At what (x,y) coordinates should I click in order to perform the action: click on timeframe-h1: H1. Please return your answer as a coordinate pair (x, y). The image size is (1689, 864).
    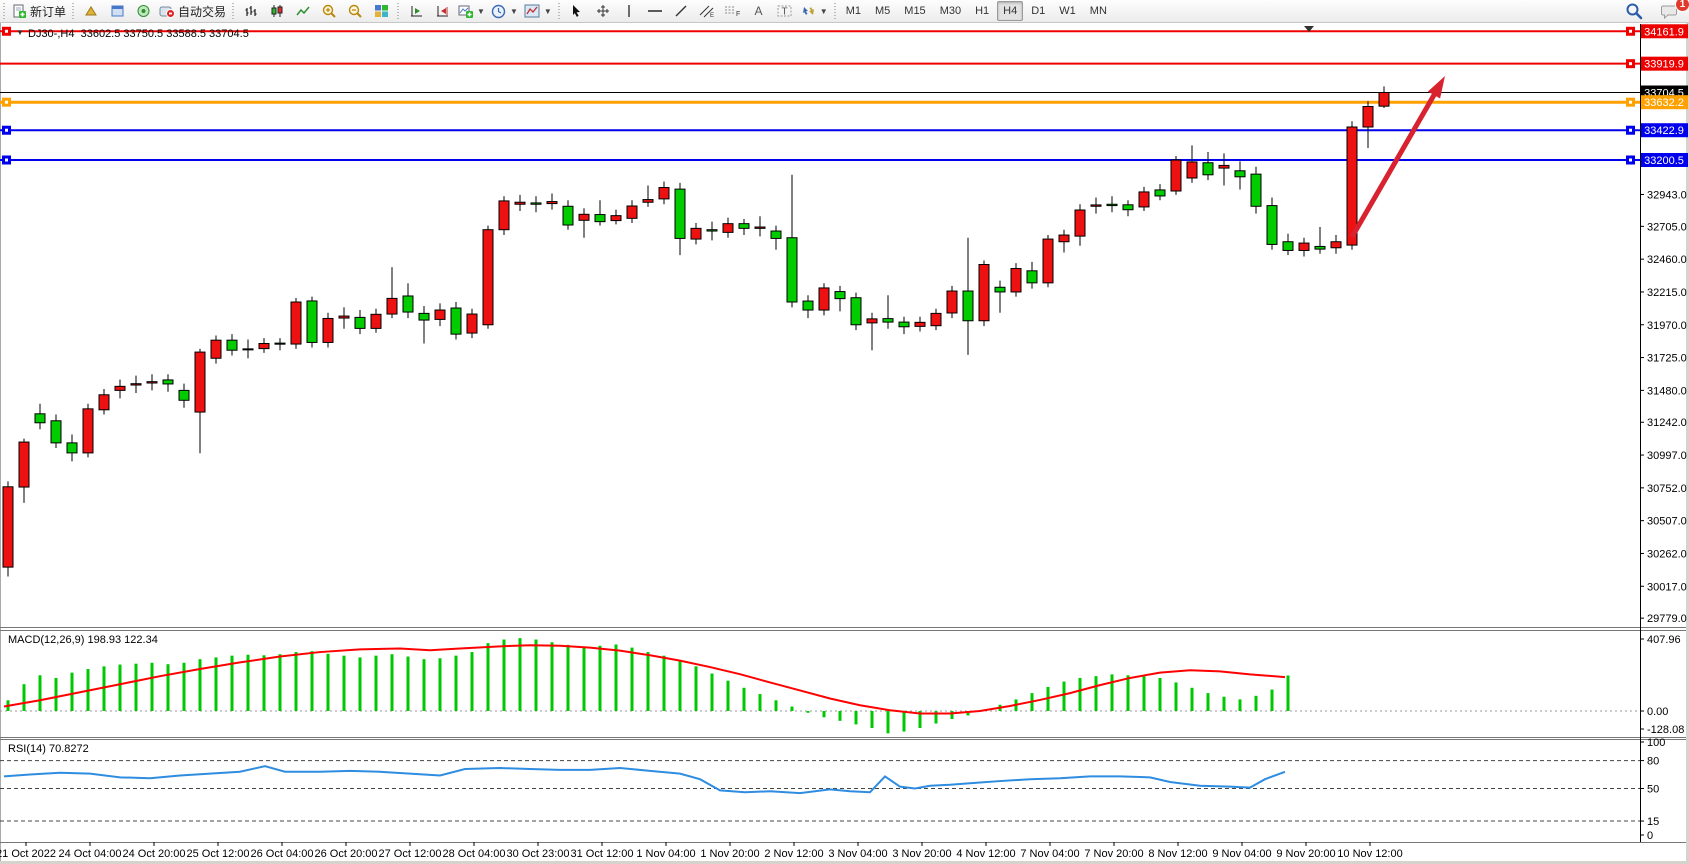
    Looking at the image, I should click on (982, 11).